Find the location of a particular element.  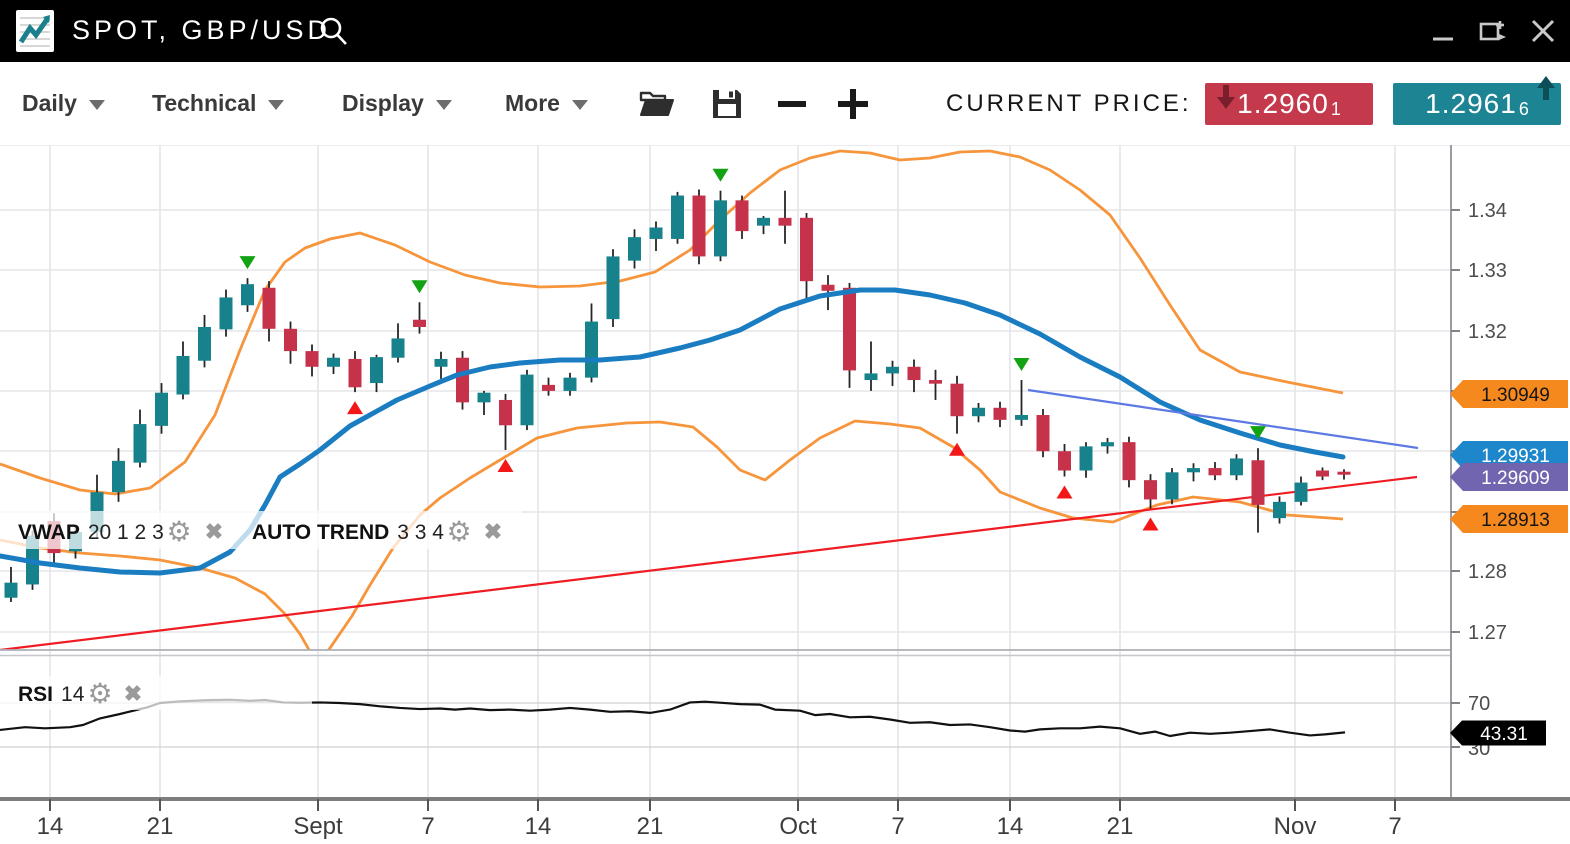

x-axis-tick-label: Nov is located at coordinates (1295, 826).